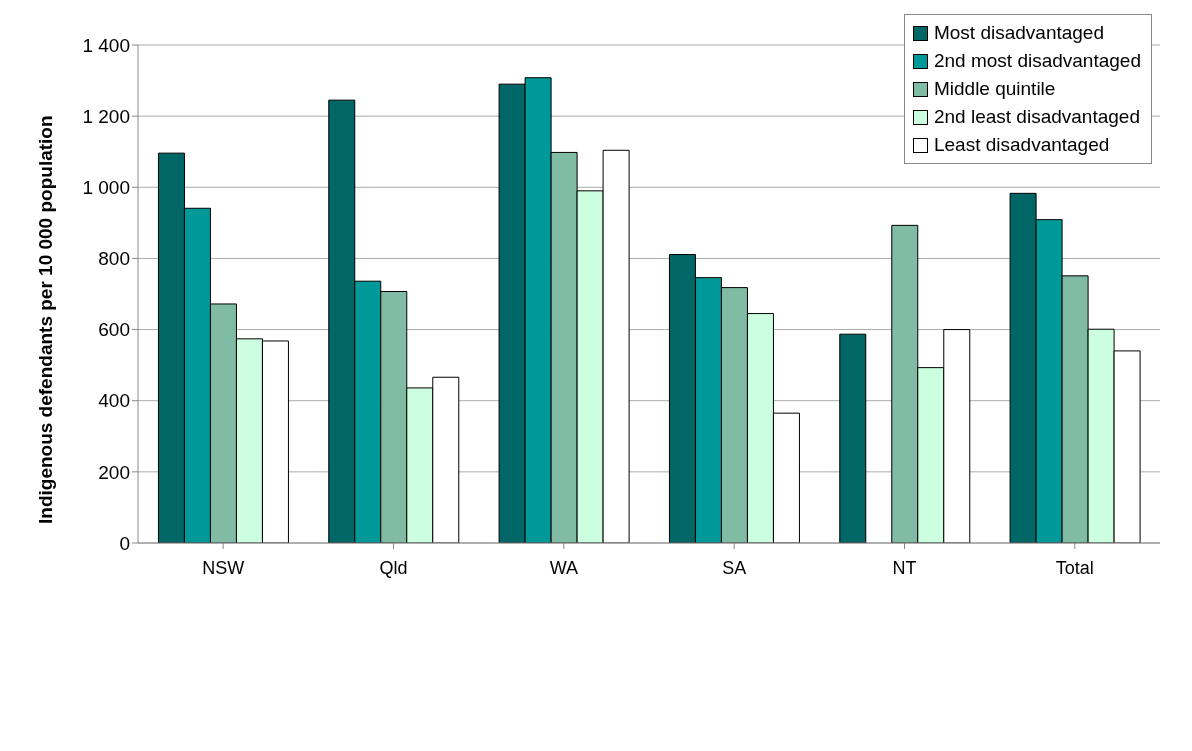  Describe the element at coordinates (114, 401) in the screenshot. I see `y-tick-label: 400` at that location.